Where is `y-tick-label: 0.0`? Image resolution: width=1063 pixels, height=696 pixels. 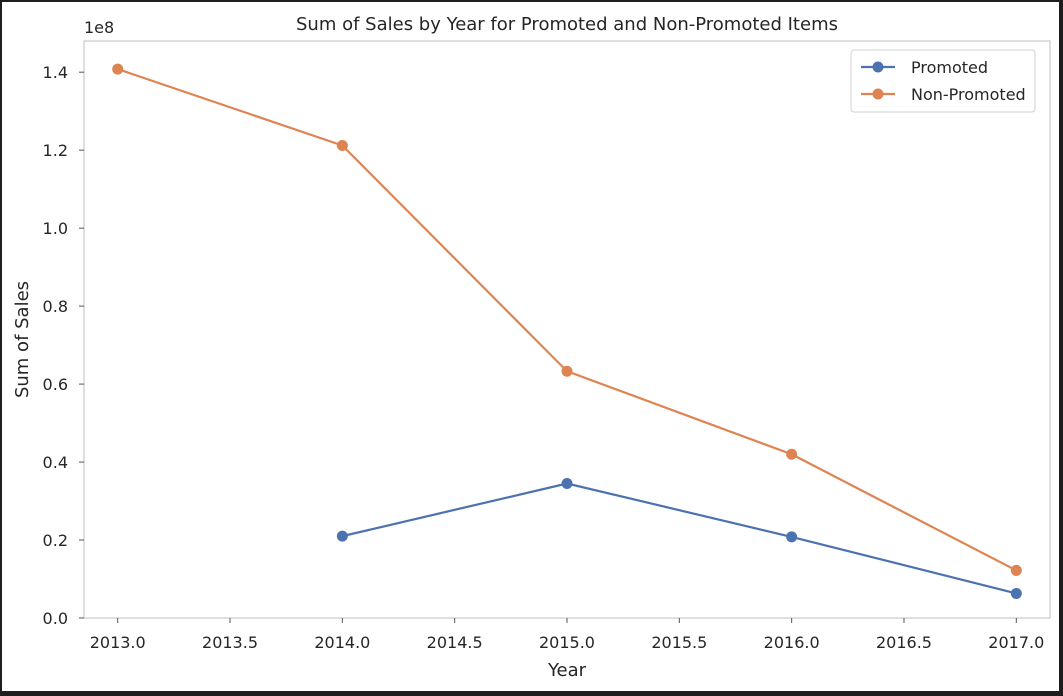 y-tick-label: 0.0 is located at coordinates (55, 618).